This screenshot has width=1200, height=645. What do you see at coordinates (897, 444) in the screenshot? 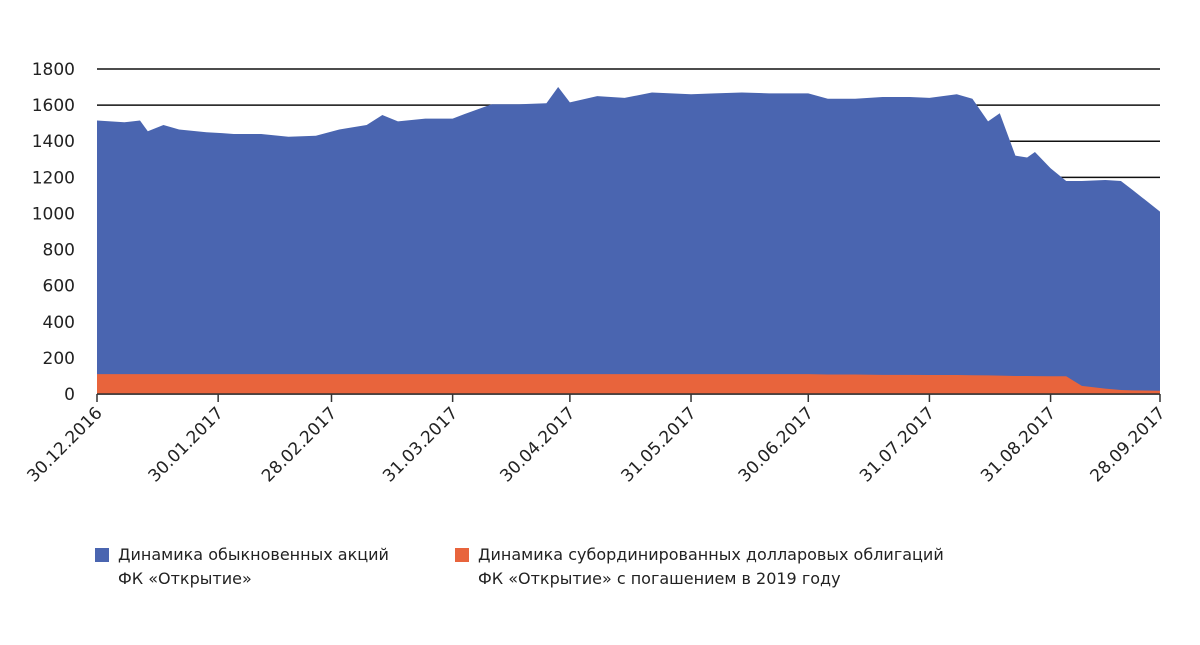
I see `x-tick-label: 31.07.2017` at bounding box center [897, 444].